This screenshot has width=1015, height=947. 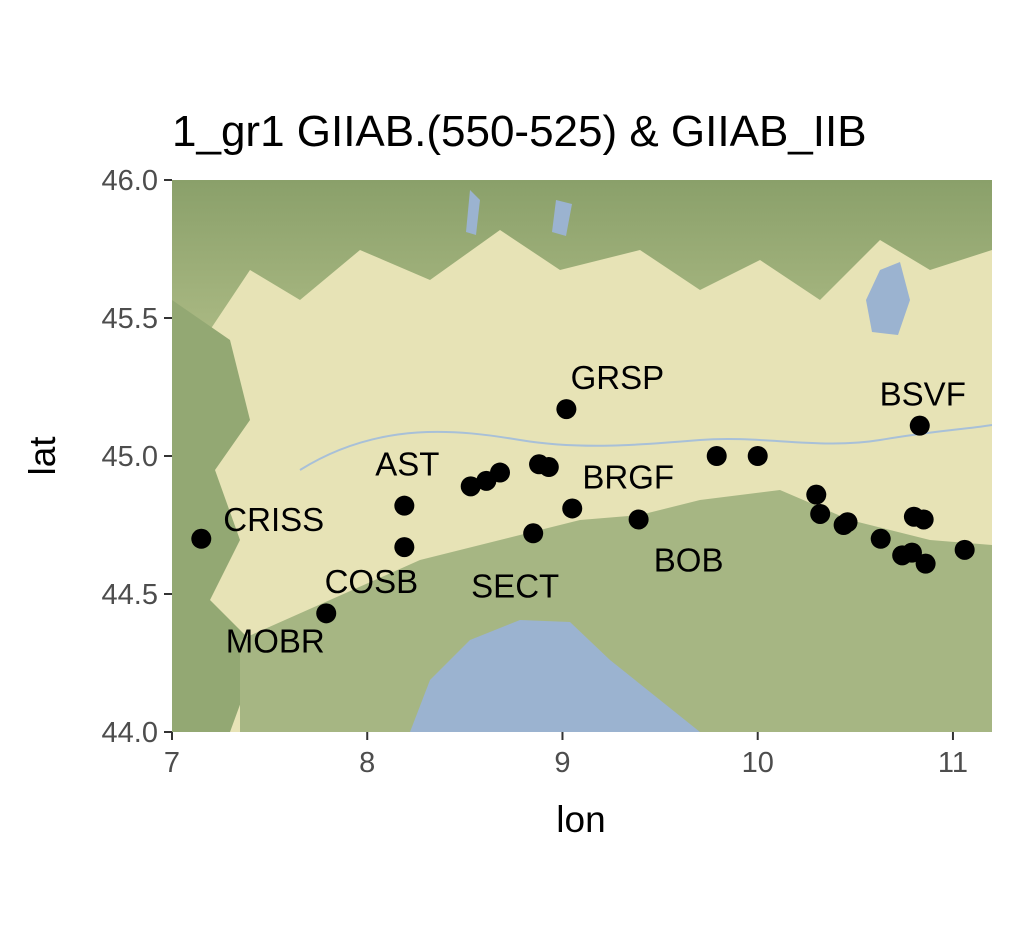 I want to click on x-tick-label: 10, so click(x=758, y=763).